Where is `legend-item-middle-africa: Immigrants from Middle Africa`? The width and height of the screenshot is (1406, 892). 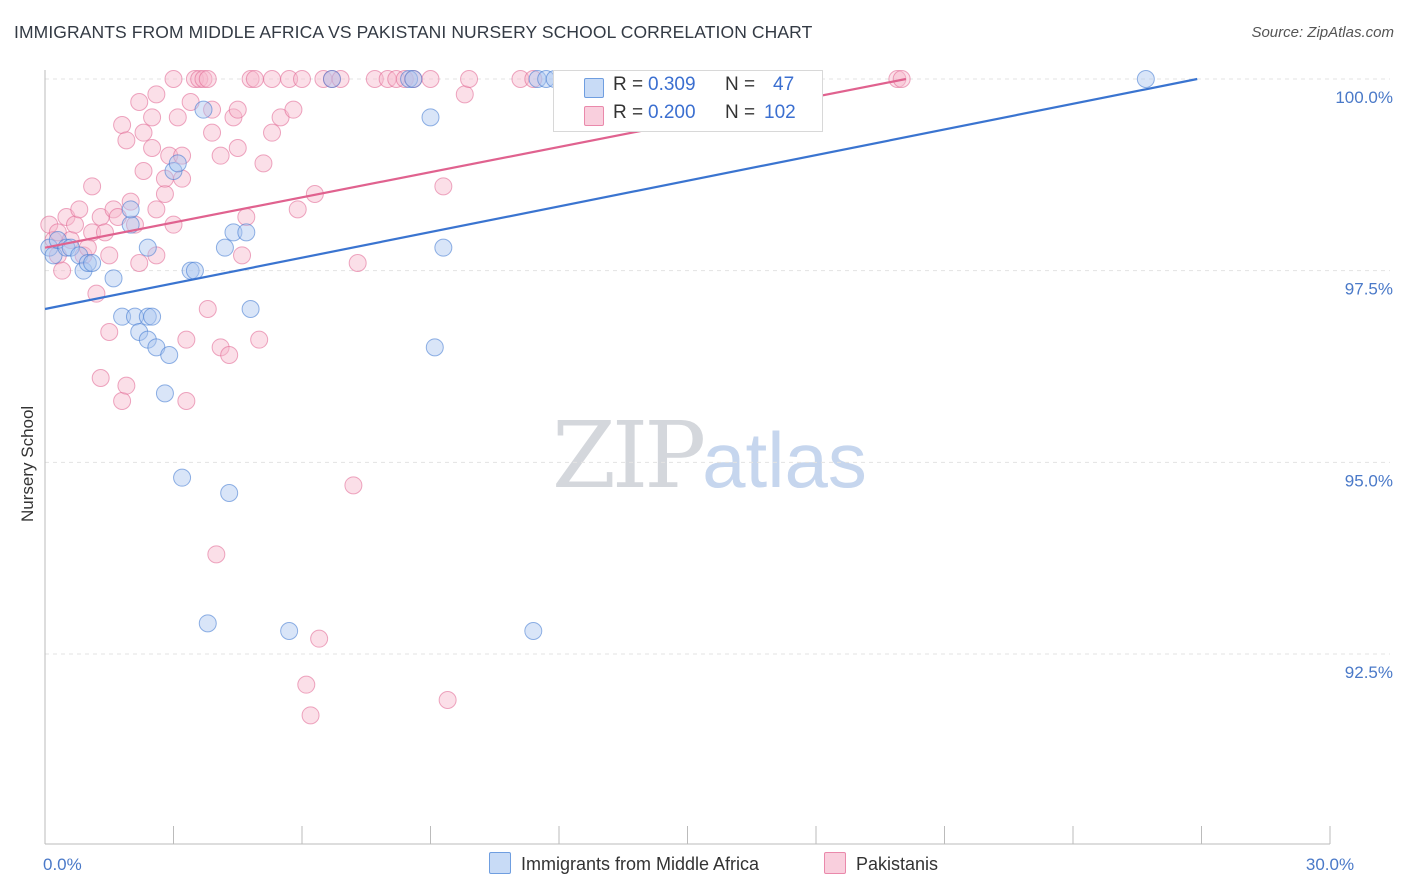 legend-item-middle-africa: Immigrants from Middle Africa is located at coordinates (624, 863).